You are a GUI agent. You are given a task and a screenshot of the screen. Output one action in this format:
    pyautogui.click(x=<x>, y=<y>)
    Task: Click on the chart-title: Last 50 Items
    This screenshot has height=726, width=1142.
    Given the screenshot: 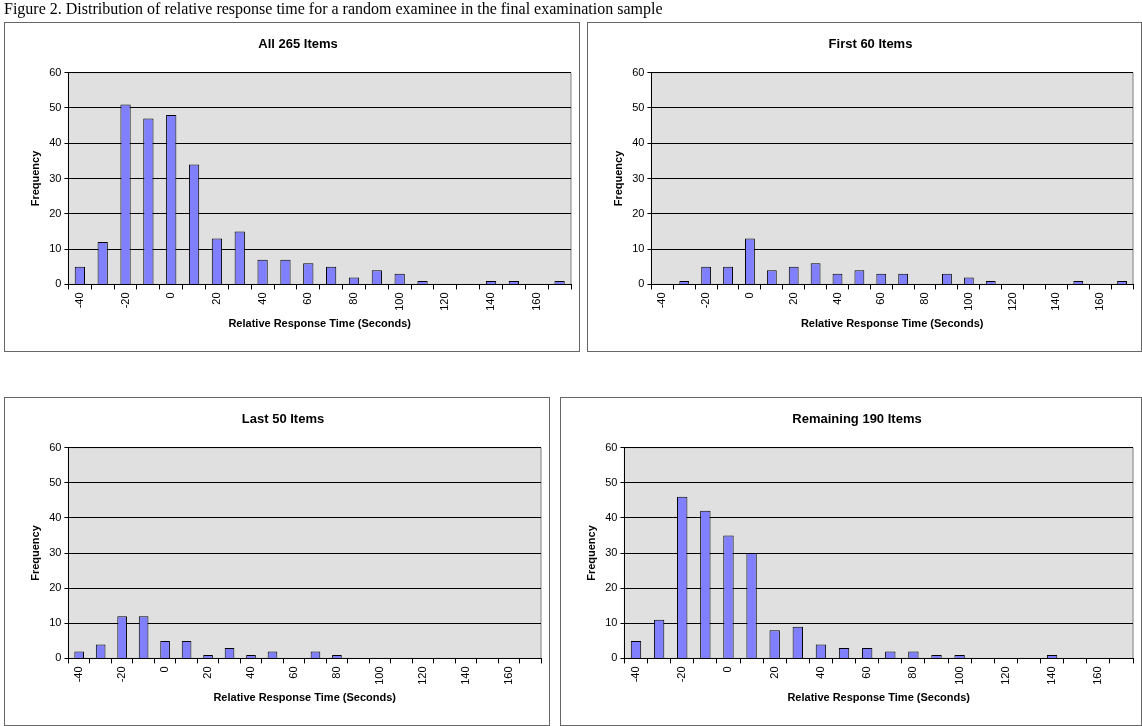 What is the action you would take?
    pyautogui.click(x=283, y=419)
    